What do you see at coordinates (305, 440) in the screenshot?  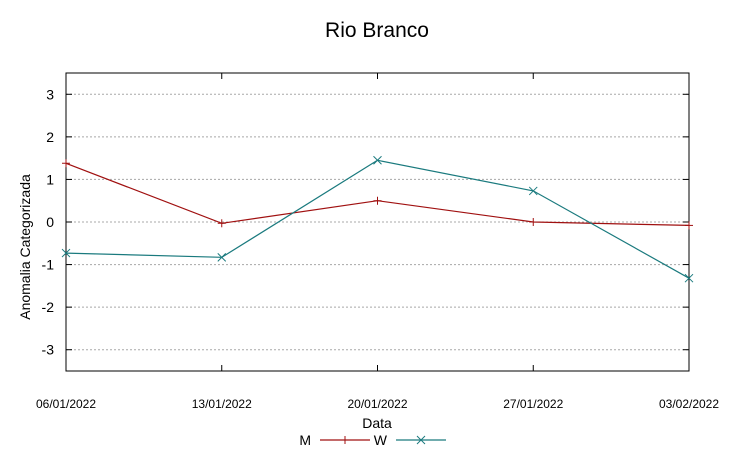 I see `legend-label: M` at bounding box center [305, 440].